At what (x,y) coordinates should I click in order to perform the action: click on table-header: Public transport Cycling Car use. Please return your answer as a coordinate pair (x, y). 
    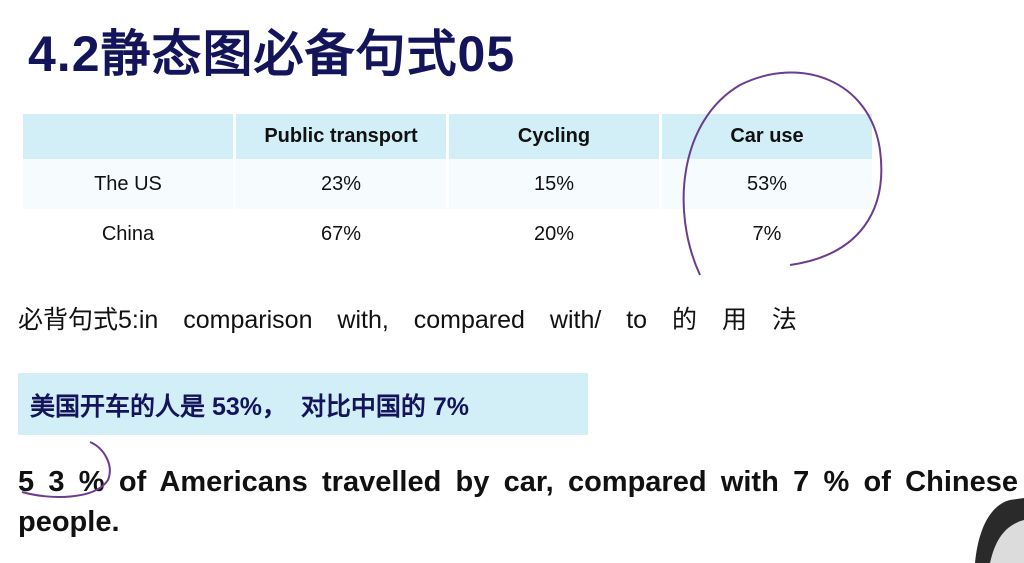
    Looking at the image, I should click on (447, 136).